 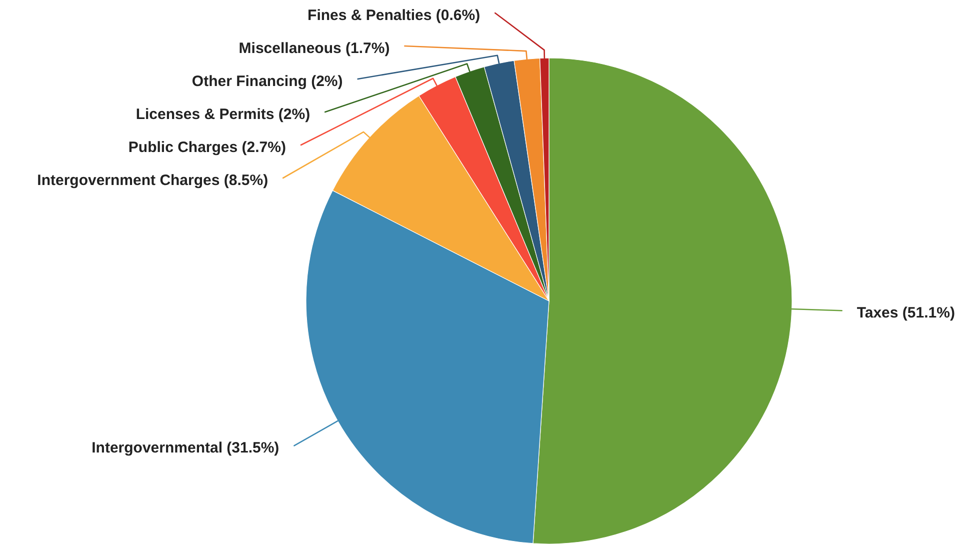 I want to click on slice-label: Intergovernmental (31.5%), so click(x=186, y=448).